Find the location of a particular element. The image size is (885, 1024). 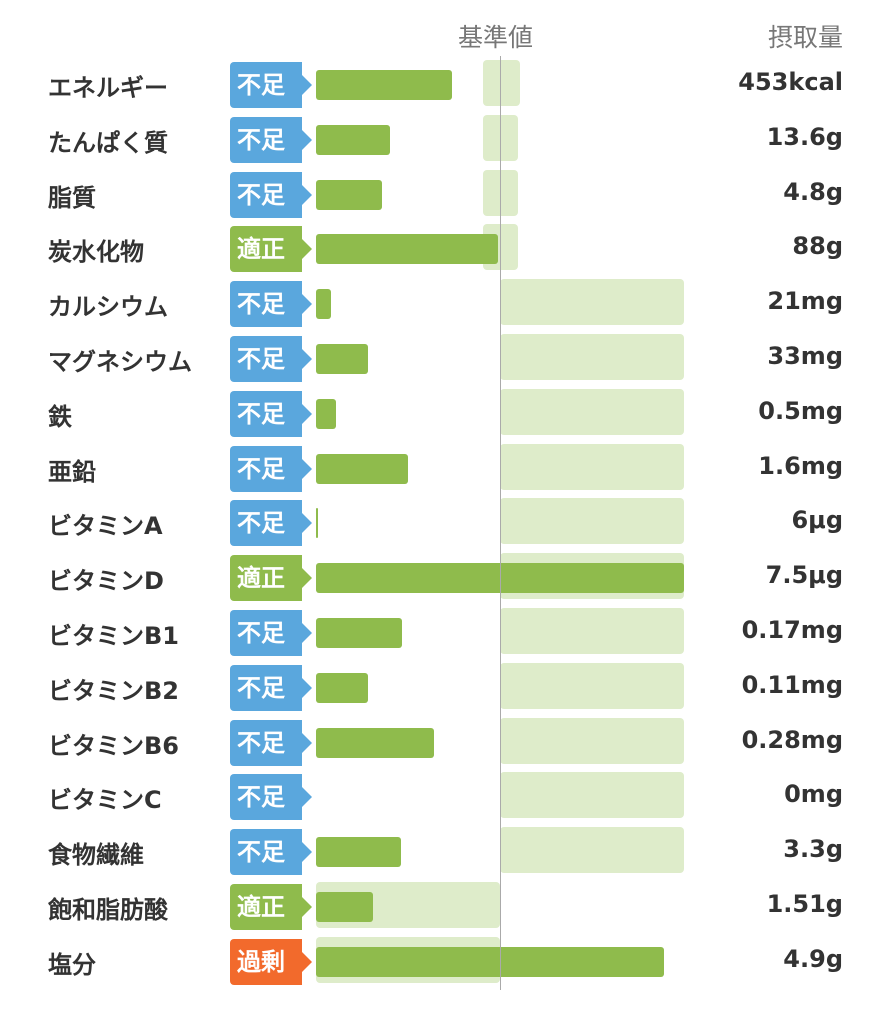

nutrient-row: たんぱく質 不足 13.6g is located at coordinates (442, 139).